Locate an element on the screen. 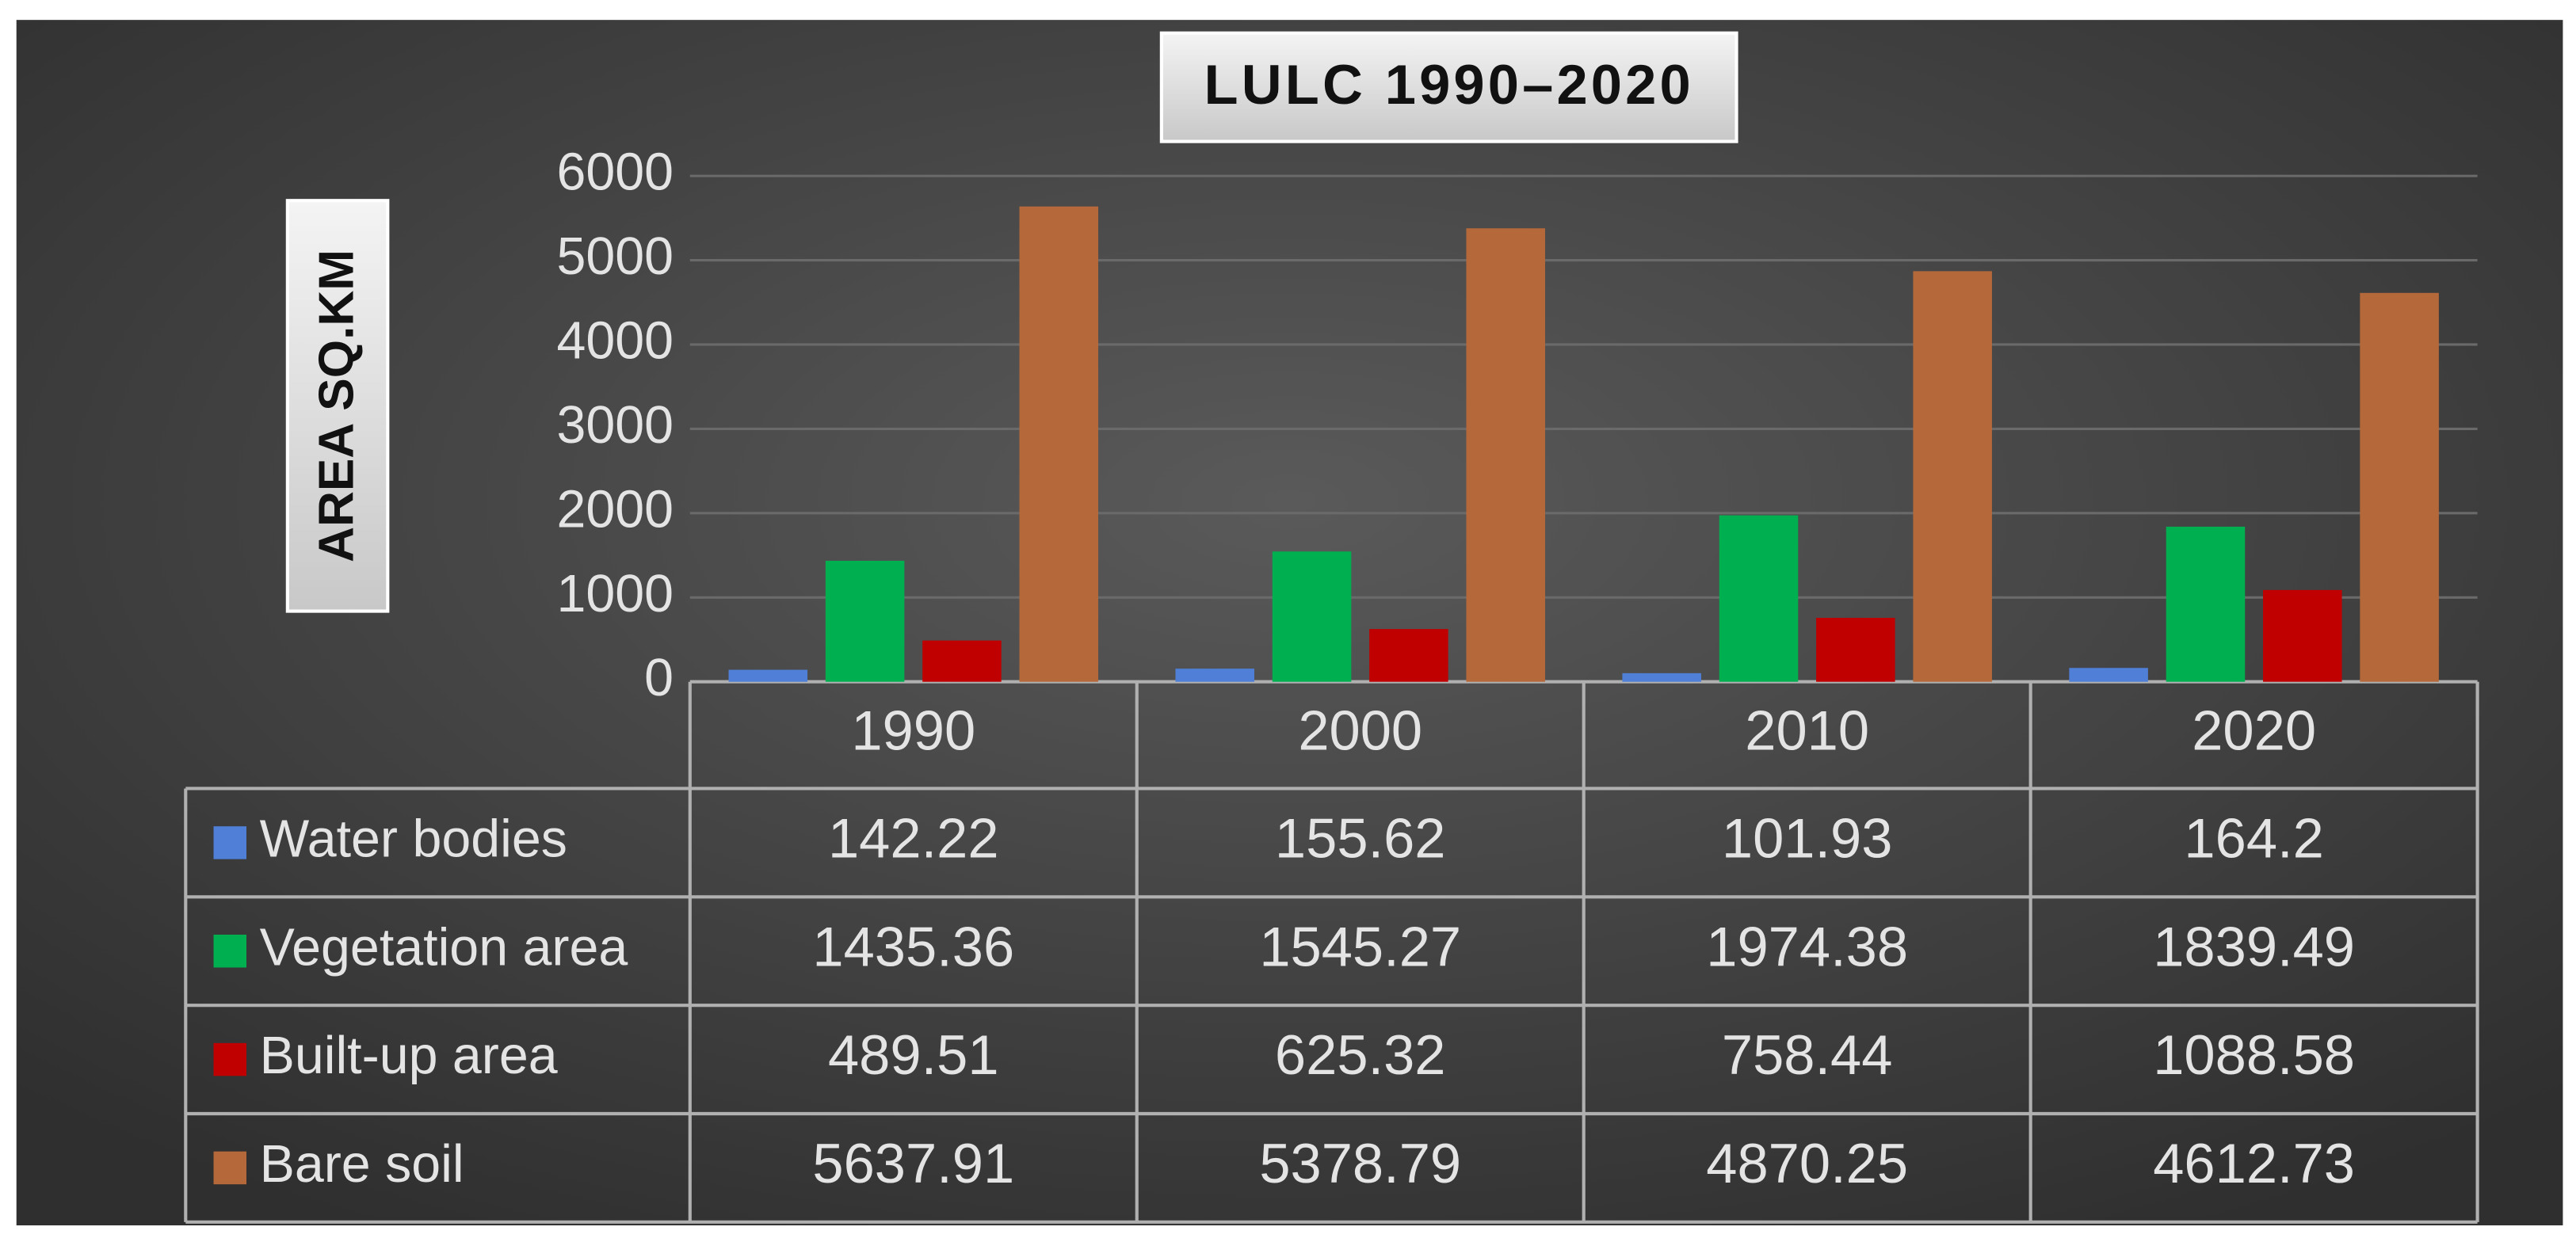 The image size is (2576, 1242). x-tick-label: 1990 is located at coordinates (913, 730).